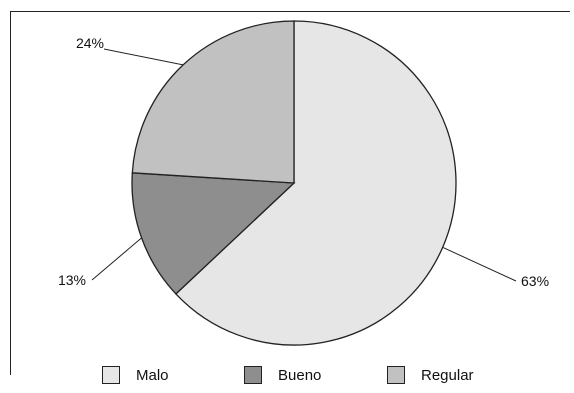 The height and width of the screenshot is (393, 574). I want to click on legend-label-malo: Malo, so click(152, 375).